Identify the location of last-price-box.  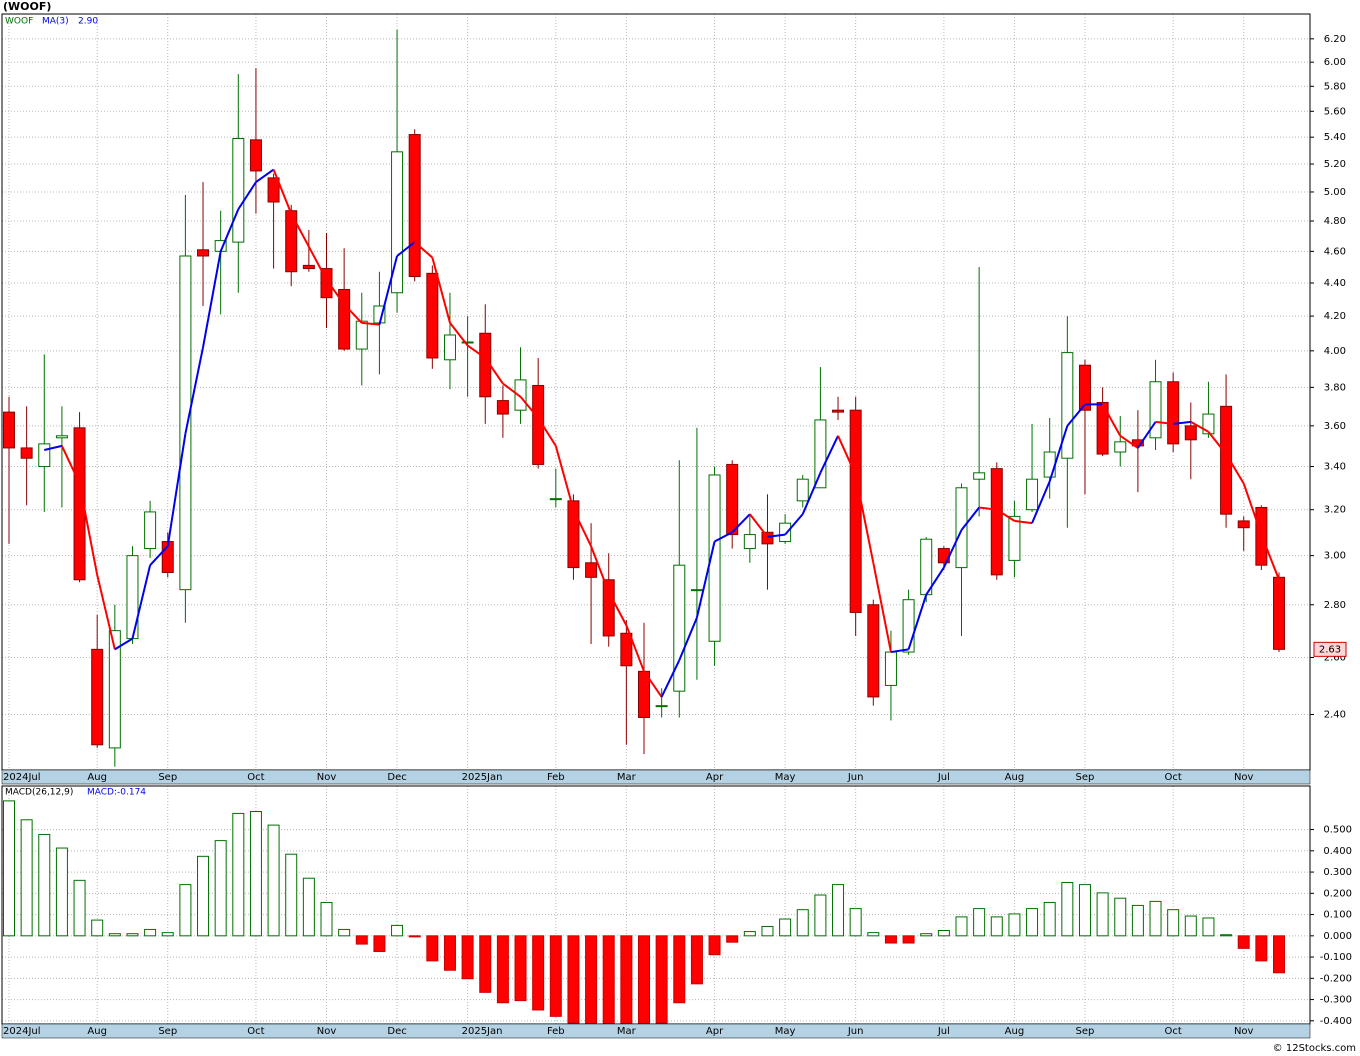
(1330, 649).